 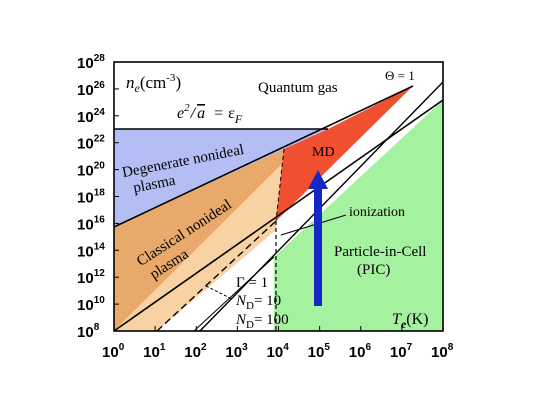 I want to click on label-fermi-condition: e2/a = εF, so click(x=210, y=114).